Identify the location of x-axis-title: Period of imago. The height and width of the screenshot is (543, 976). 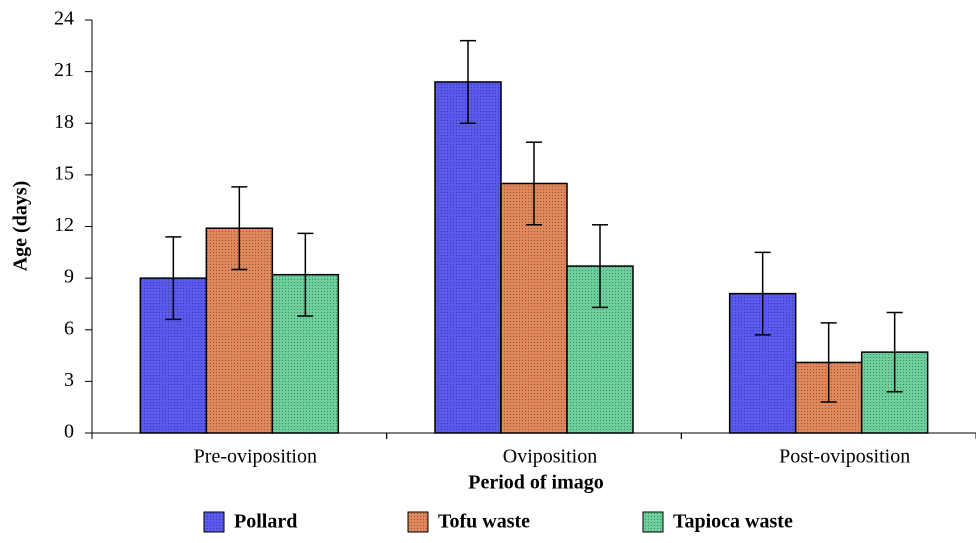
(536, 483).